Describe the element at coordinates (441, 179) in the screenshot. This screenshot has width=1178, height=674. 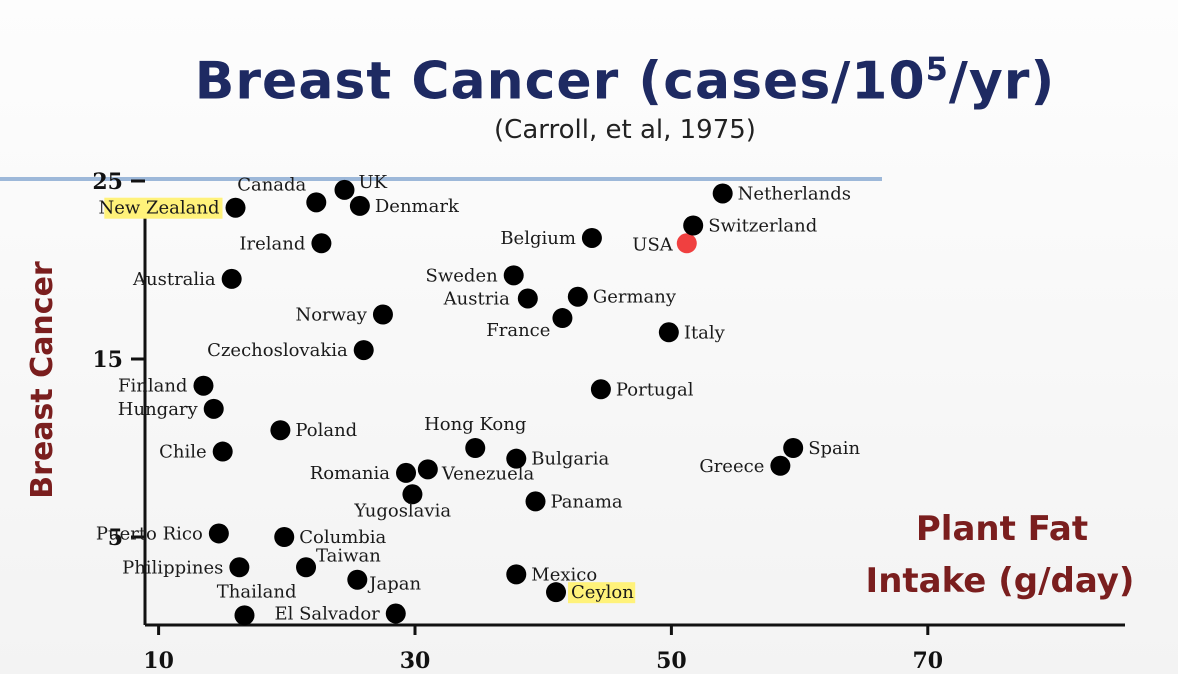
I see `title-divider` at that location.